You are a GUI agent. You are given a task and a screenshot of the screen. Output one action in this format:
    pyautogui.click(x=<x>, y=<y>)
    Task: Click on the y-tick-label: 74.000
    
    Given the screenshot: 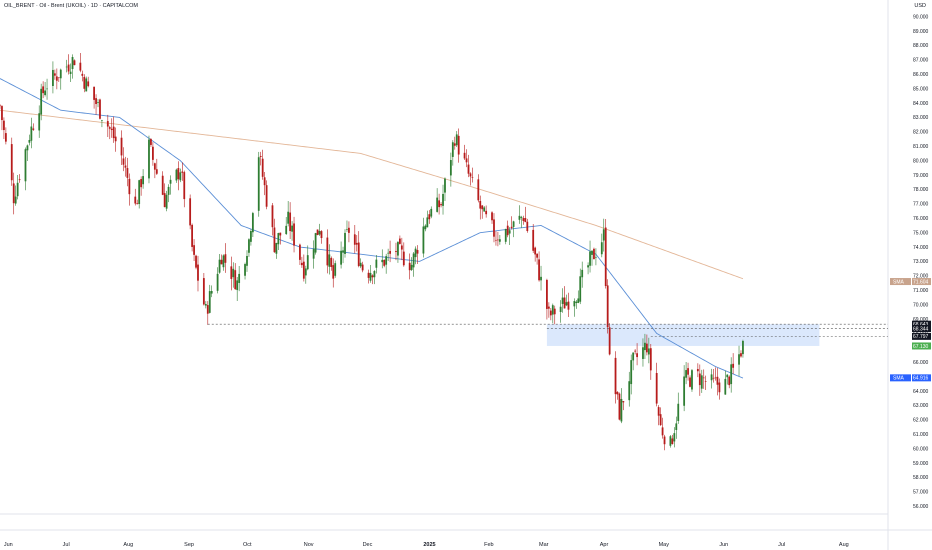 What is the action you would take?
    pyautogui.click(x=921, y=248)
    